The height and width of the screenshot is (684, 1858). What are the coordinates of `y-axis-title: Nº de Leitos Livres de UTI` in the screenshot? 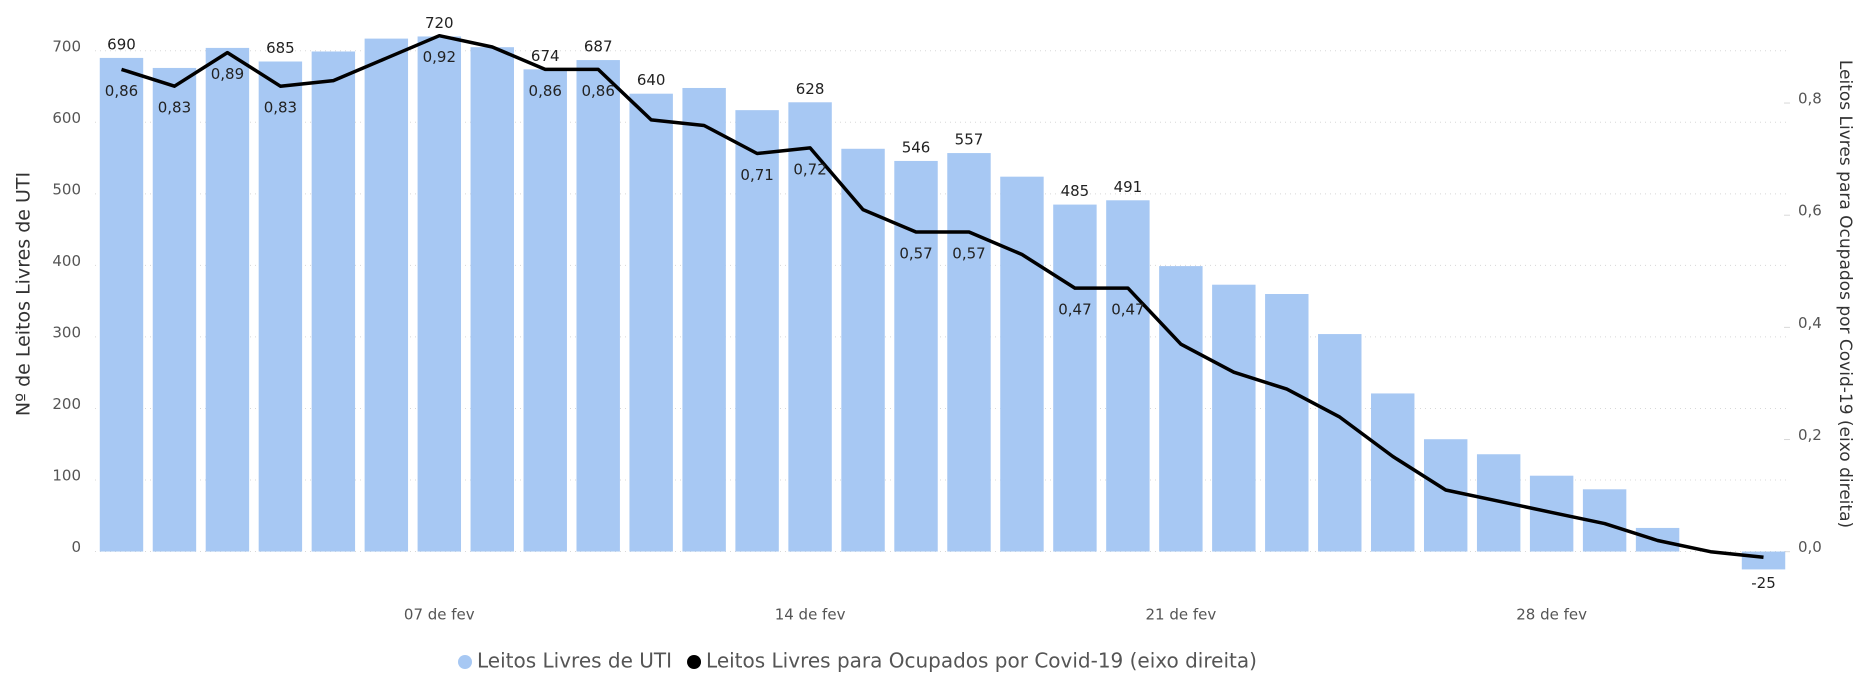 It's located at (24, 294).